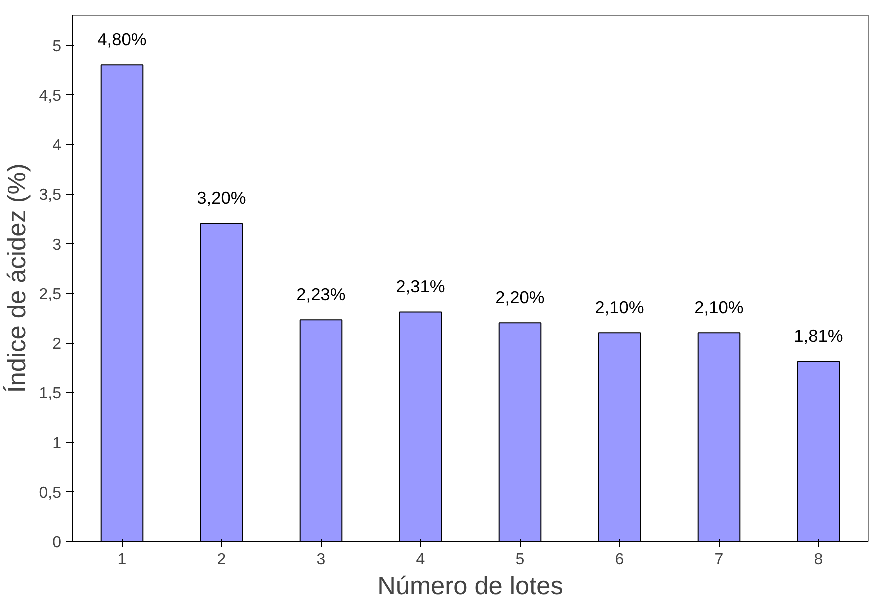 This screenshot has height=603, width=893. What do you see at coordinates (520, 560) in the screenshot?
I see `x-tick-label: 5` at bounding box center [520, 560].